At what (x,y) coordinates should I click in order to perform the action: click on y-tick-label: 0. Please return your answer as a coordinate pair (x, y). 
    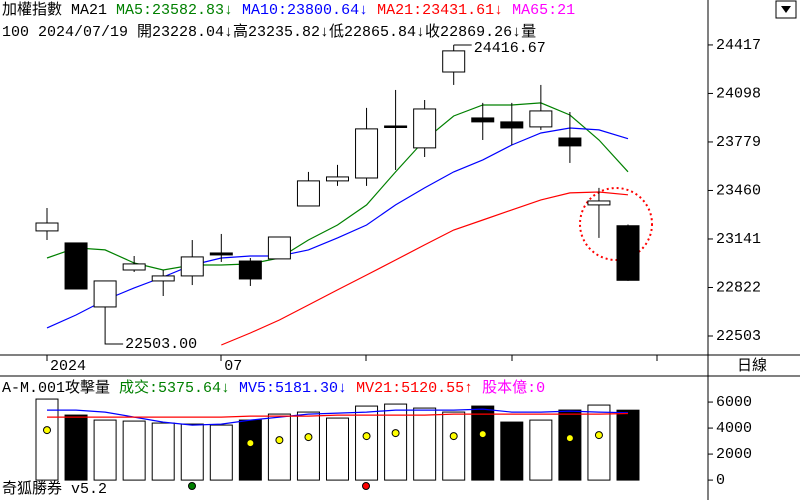
    Looking at the image, I should click on (720, 480).